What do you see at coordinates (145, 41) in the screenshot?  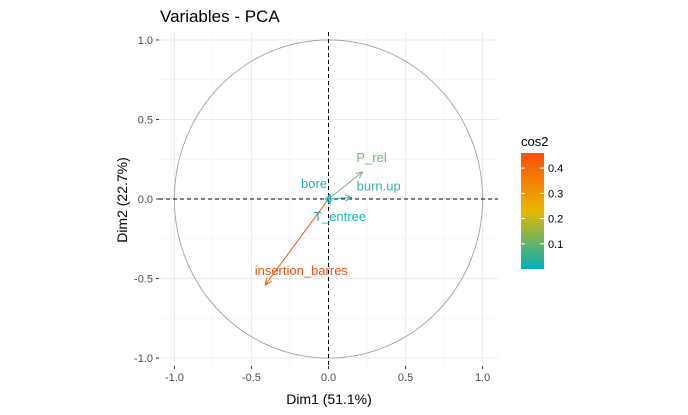 I see `y-tick-label: 1.0` at bounding box center [145, 41].